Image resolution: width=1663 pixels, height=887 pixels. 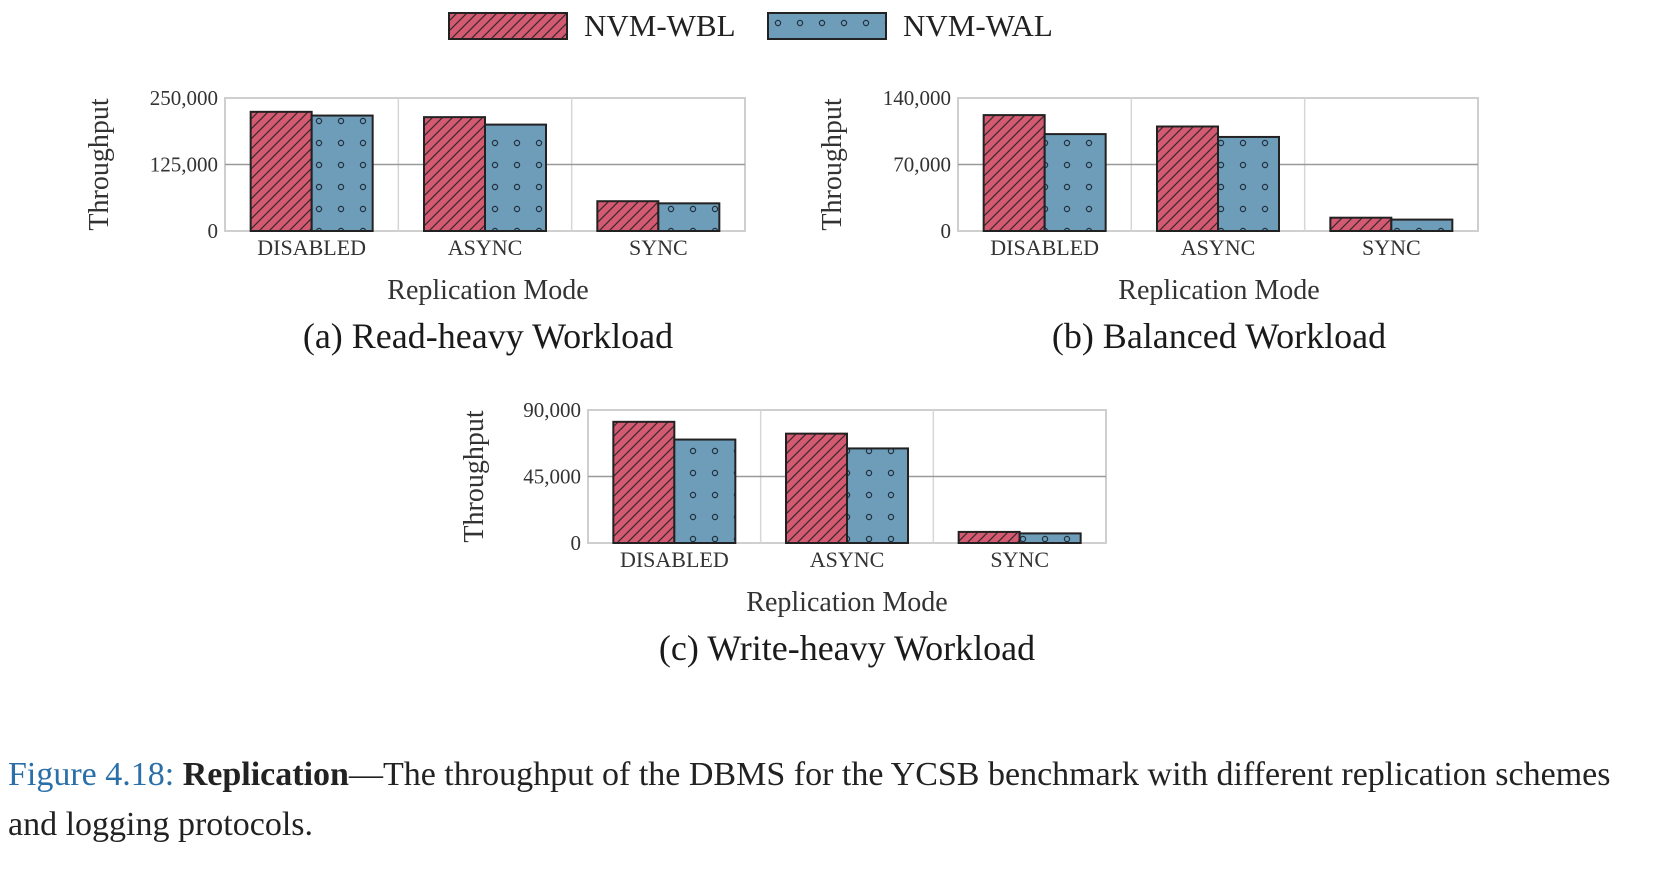 I want to click on chart-3-bar-nvm-wal-async, so click(x=877, y=495).